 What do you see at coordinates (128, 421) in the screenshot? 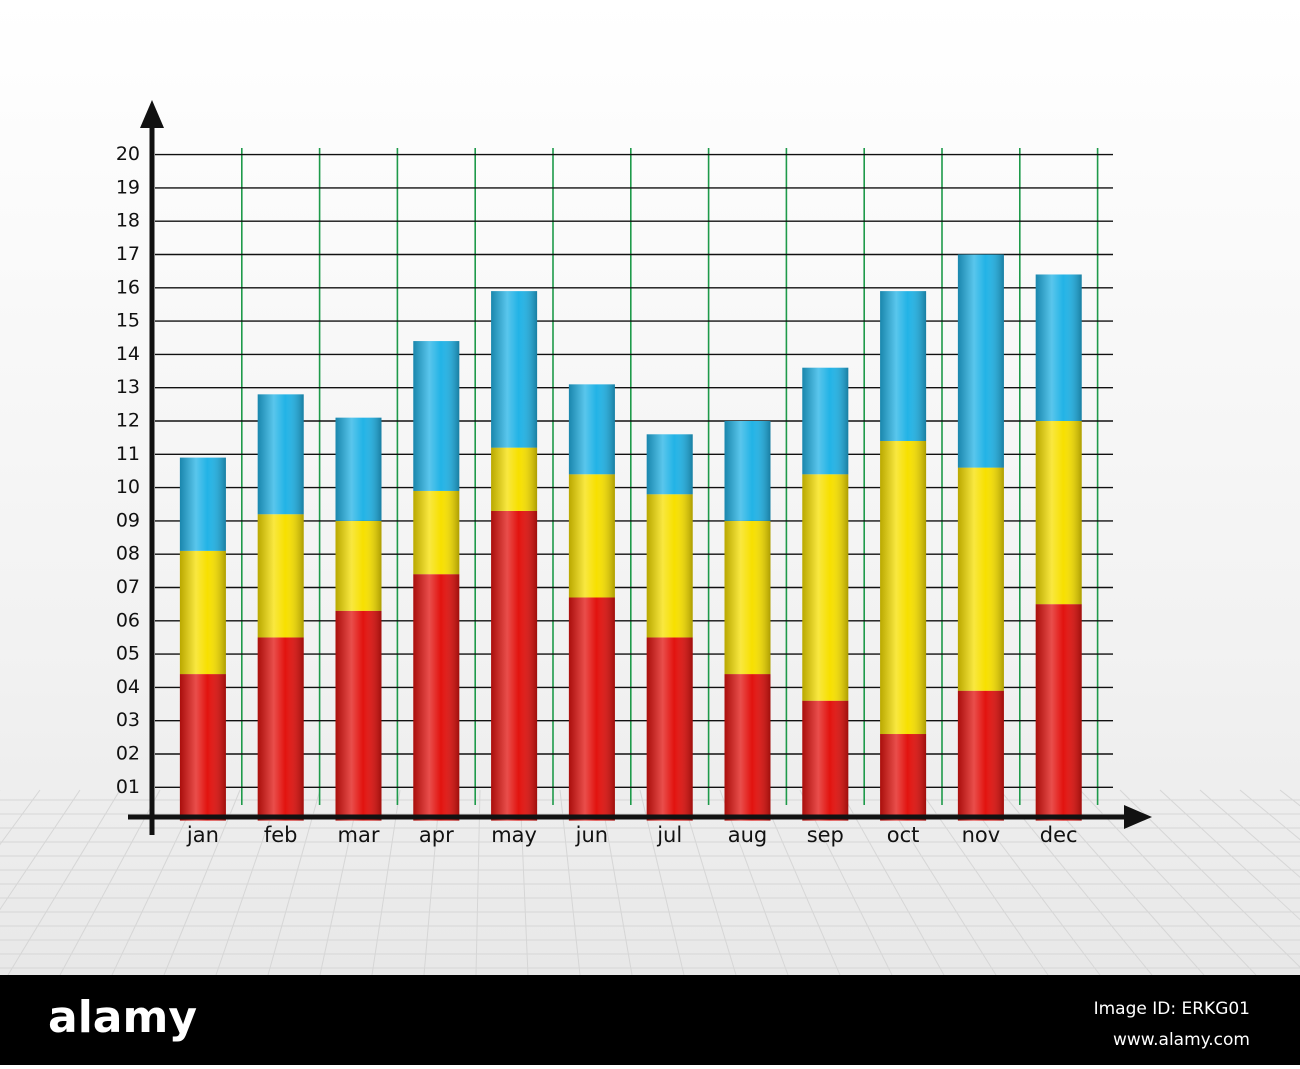
I see `y-tick-label: 12` at bounding box center [128, 421].